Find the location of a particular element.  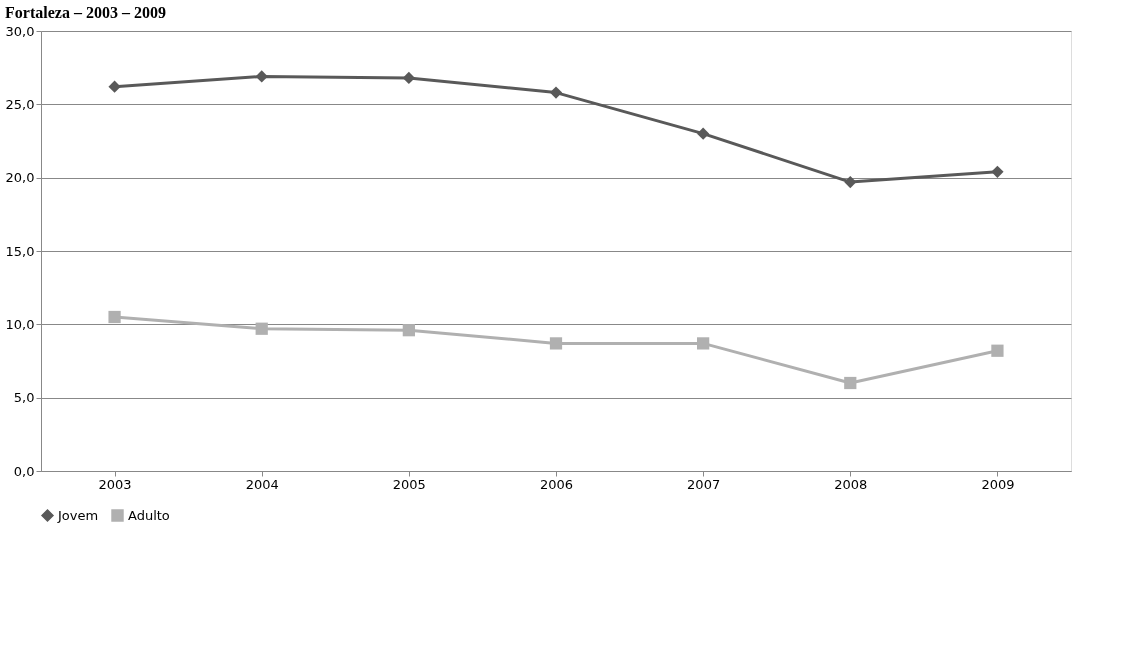

y-tick-label: 10,0 is located at coordinates (20, 324).